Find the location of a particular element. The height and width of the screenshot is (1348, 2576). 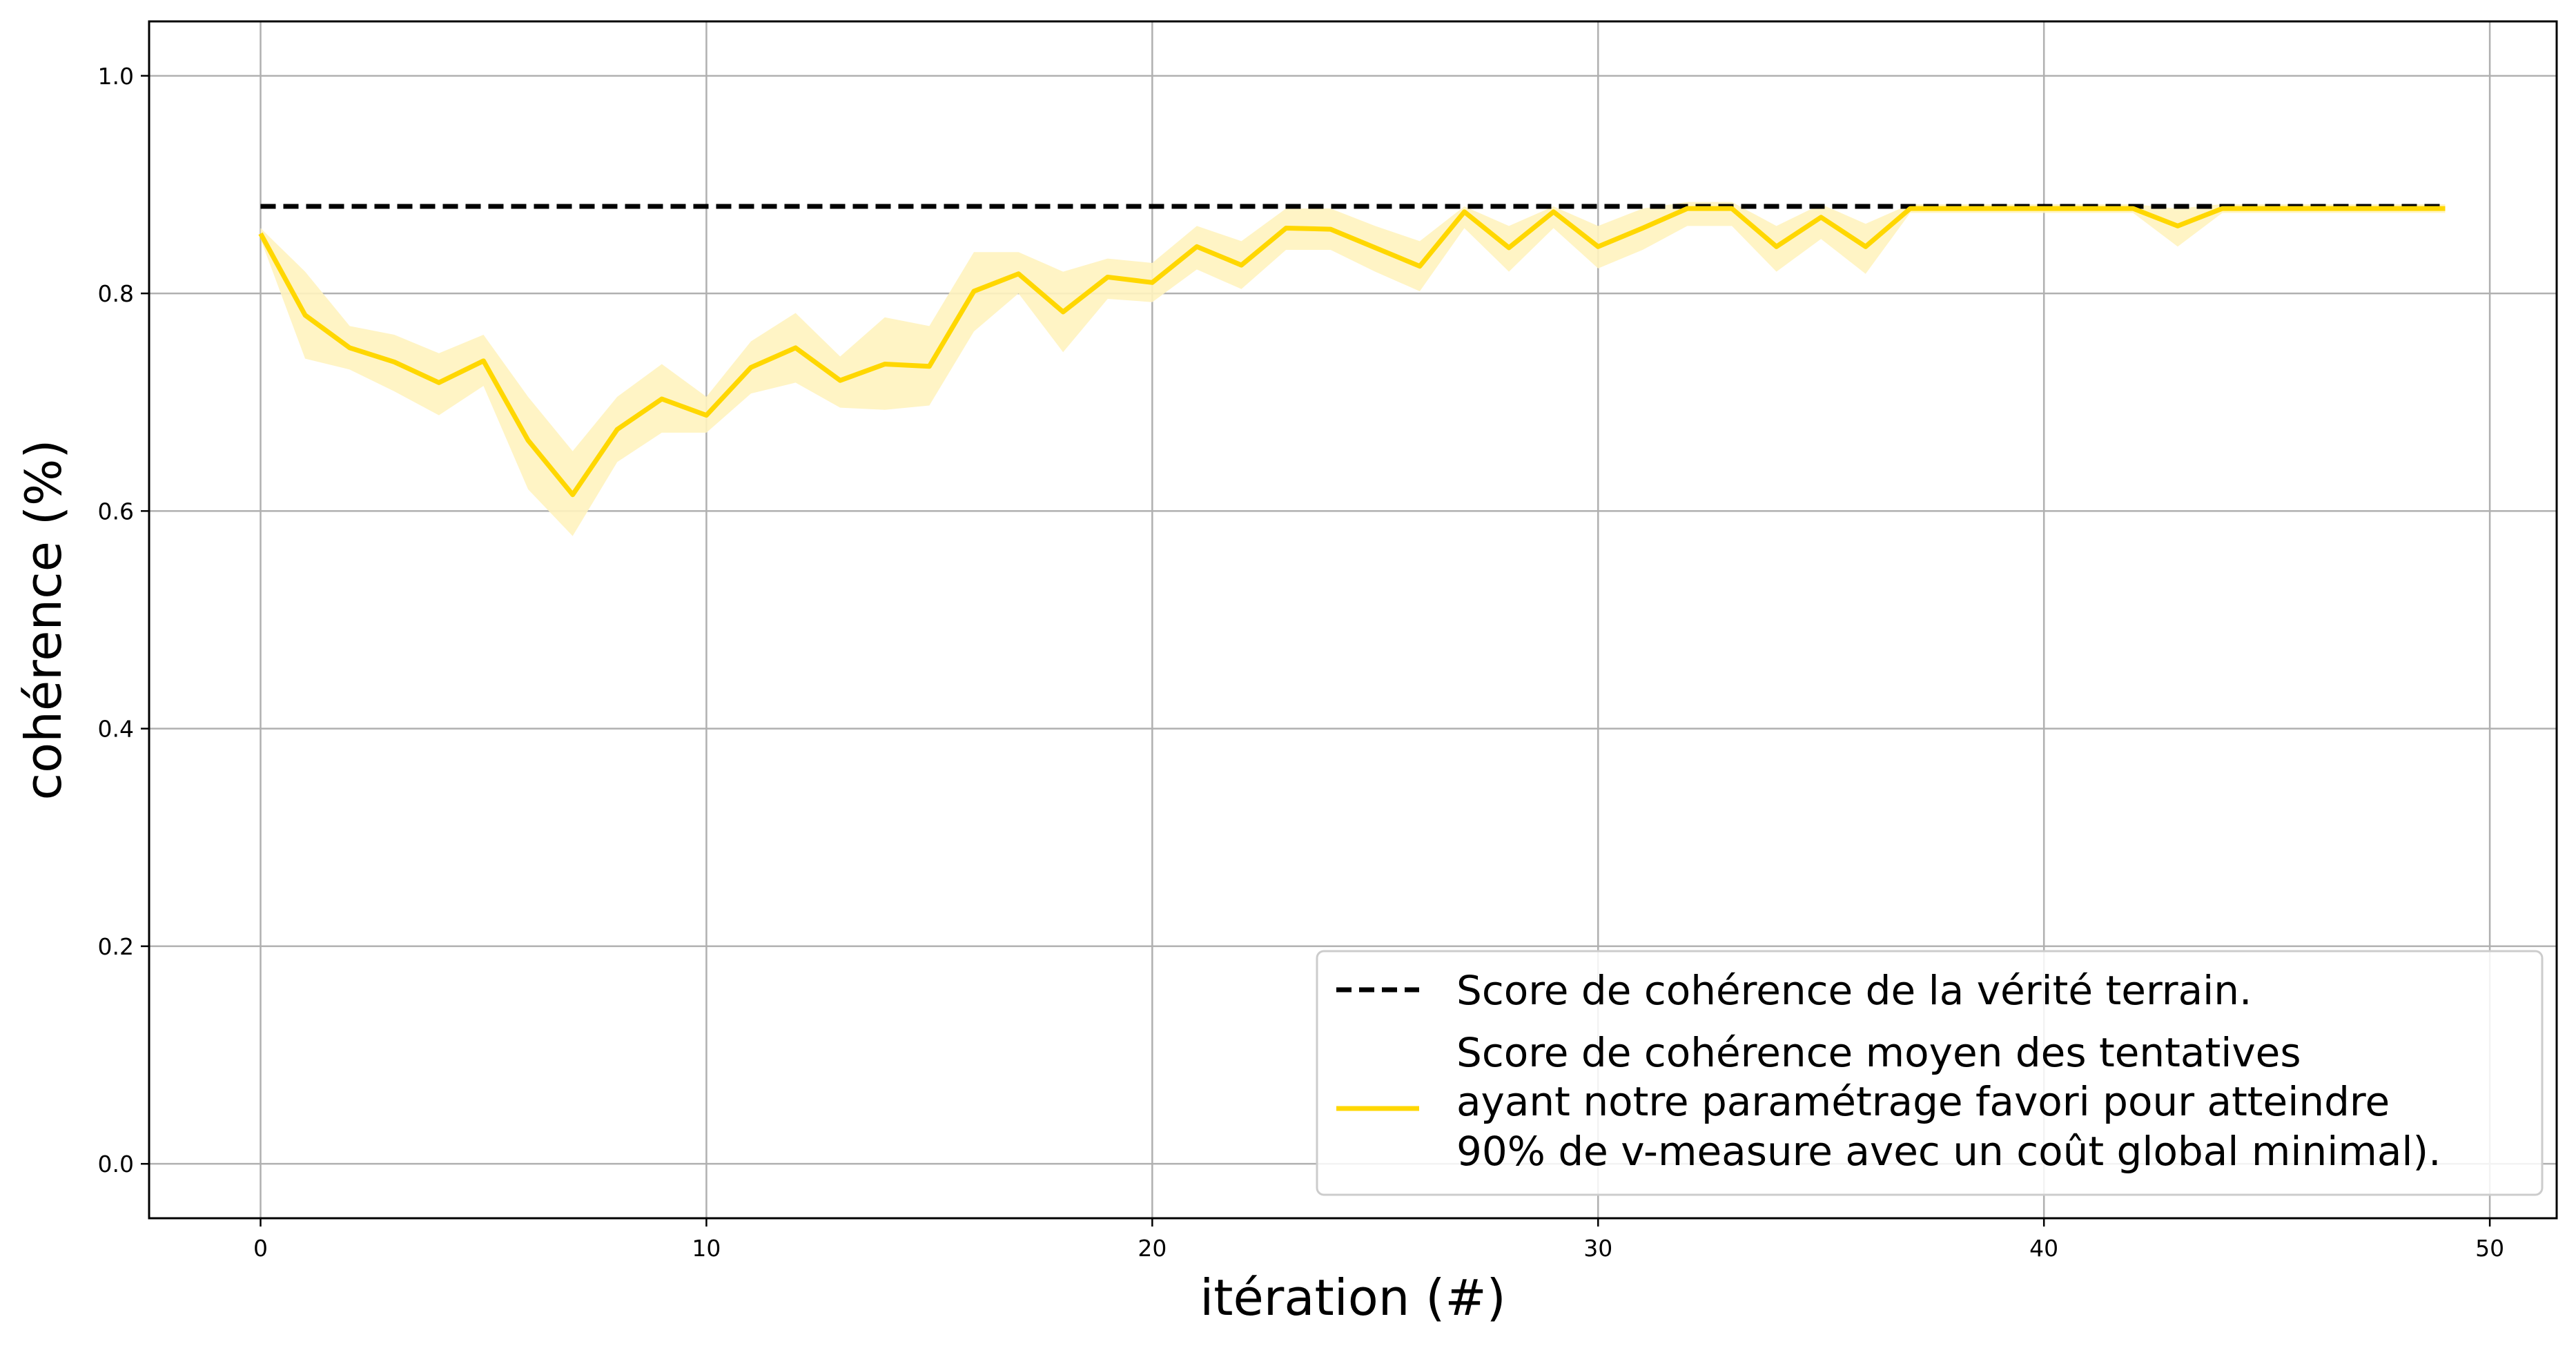

y-tick-label: 0.4 is located at coordinates (116, 729).